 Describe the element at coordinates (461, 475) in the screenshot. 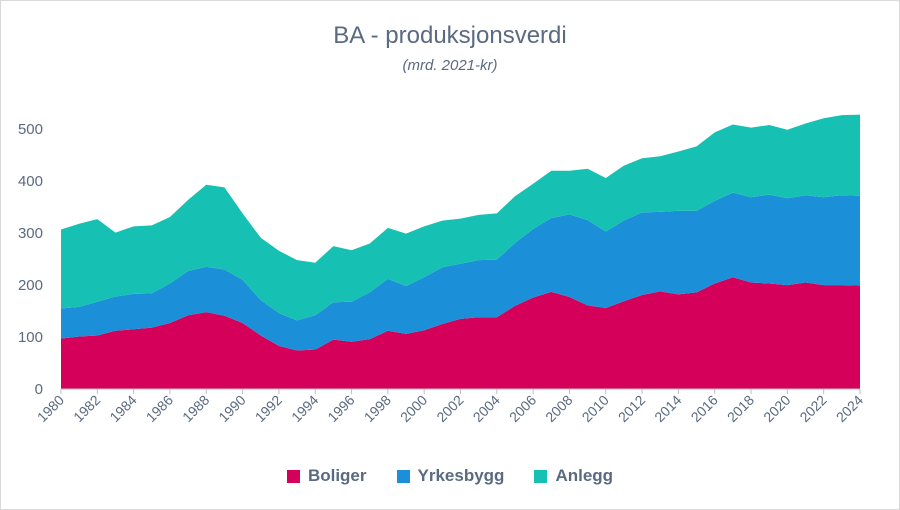

I see `legend-label-yrkesbygg: Yrkesbygg` at that location.